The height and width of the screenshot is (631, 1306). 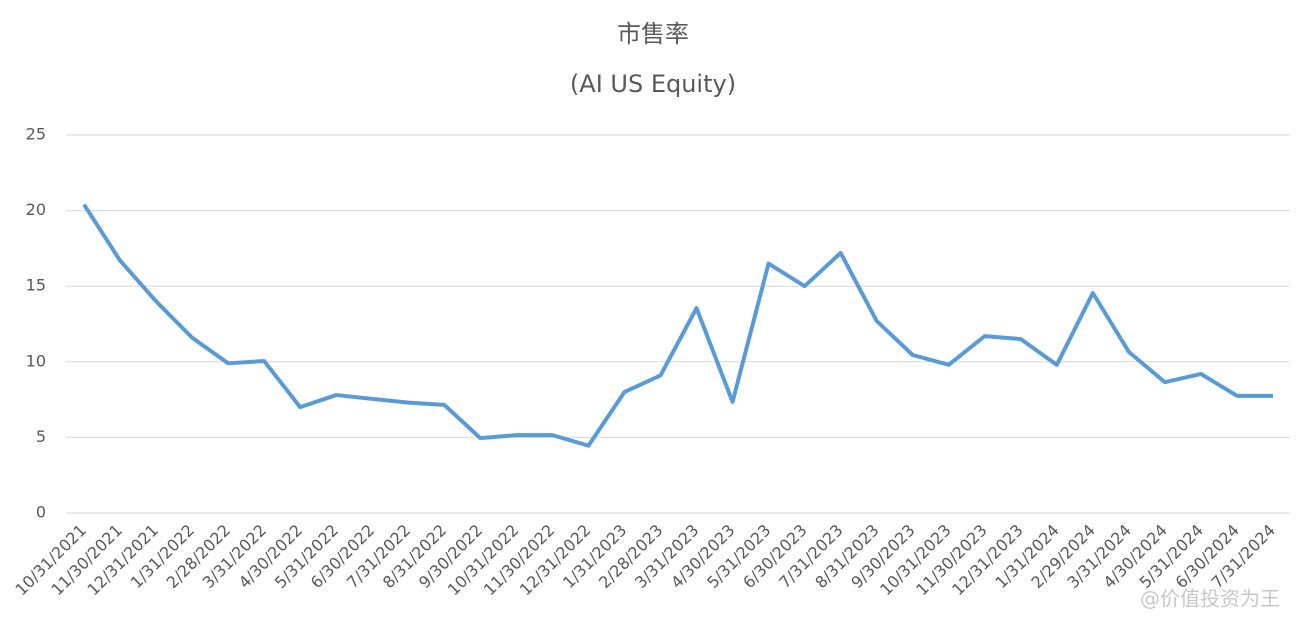 What do you see at coordinates (653, 84) in the screenshot?
I see `chart-subtitle: (AI US Equity)` at bounding box center [653, 84].